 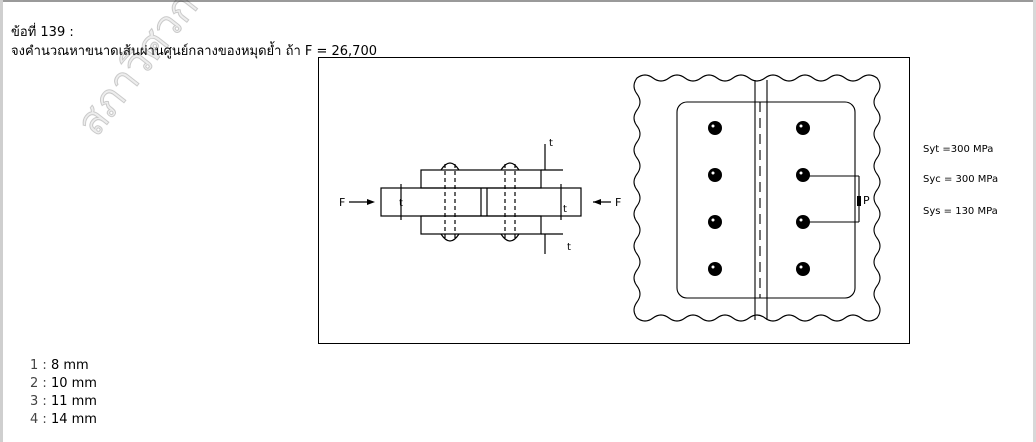 What do you see at coordinates (73, 401) in the screenshot?
I see `choice-label: 11 mm` at bounding box center [73, 401].